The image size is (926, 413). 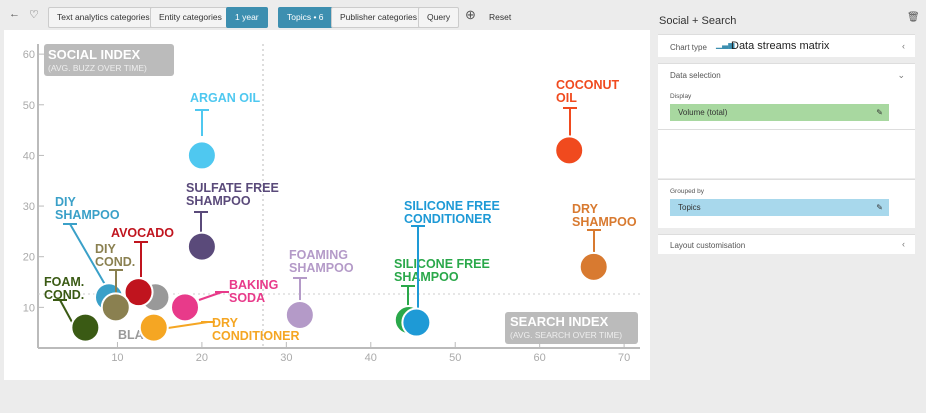 What do you see at coordinates (786, 96) in the screenshot?
I see `data-selection-section: Data selection ⌄ Display Volume (total) ✎` at bounding box center [786, 96].